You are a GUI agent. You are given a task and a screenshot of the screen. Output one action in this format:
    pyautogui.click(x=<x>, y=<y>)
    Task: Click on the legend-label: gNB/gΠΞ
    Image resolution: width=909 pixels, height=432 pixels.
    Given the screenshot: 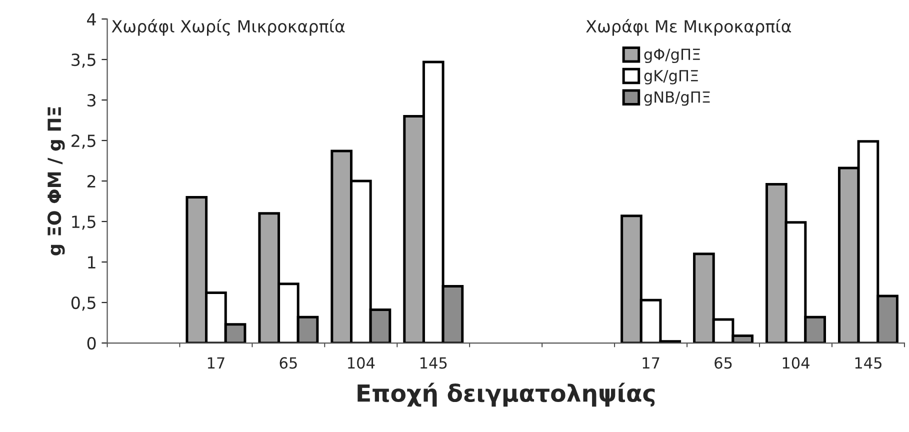 What is the action you would take?
    pyautogui.click(x=677, y=98)
    